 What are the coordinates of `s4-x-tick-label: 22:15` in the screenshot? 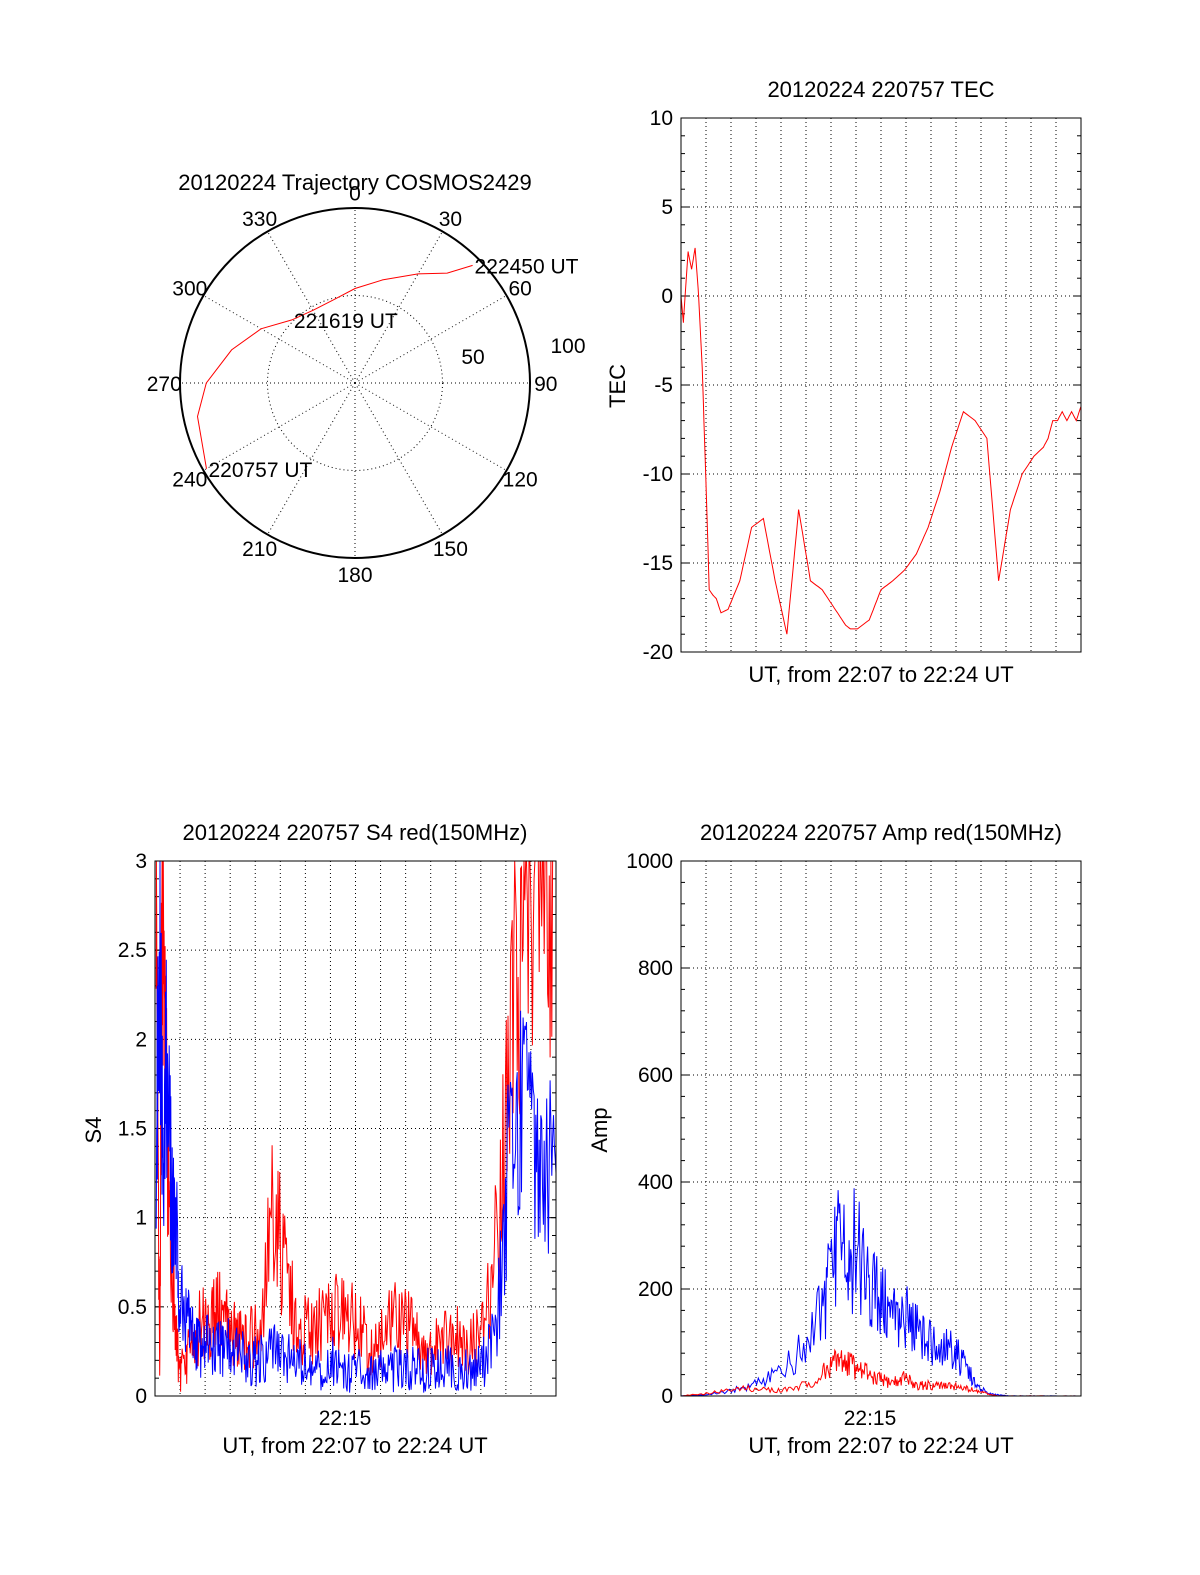 It's located at (345, 1418).